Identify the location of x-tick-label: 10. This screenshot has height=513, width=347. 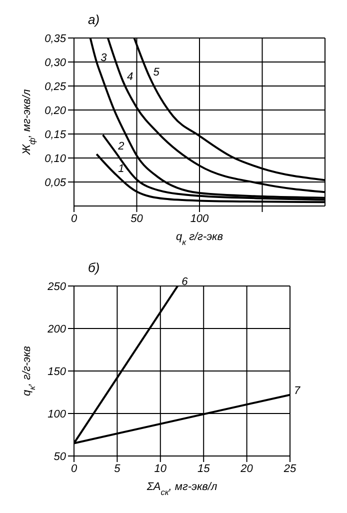
(161, 468).